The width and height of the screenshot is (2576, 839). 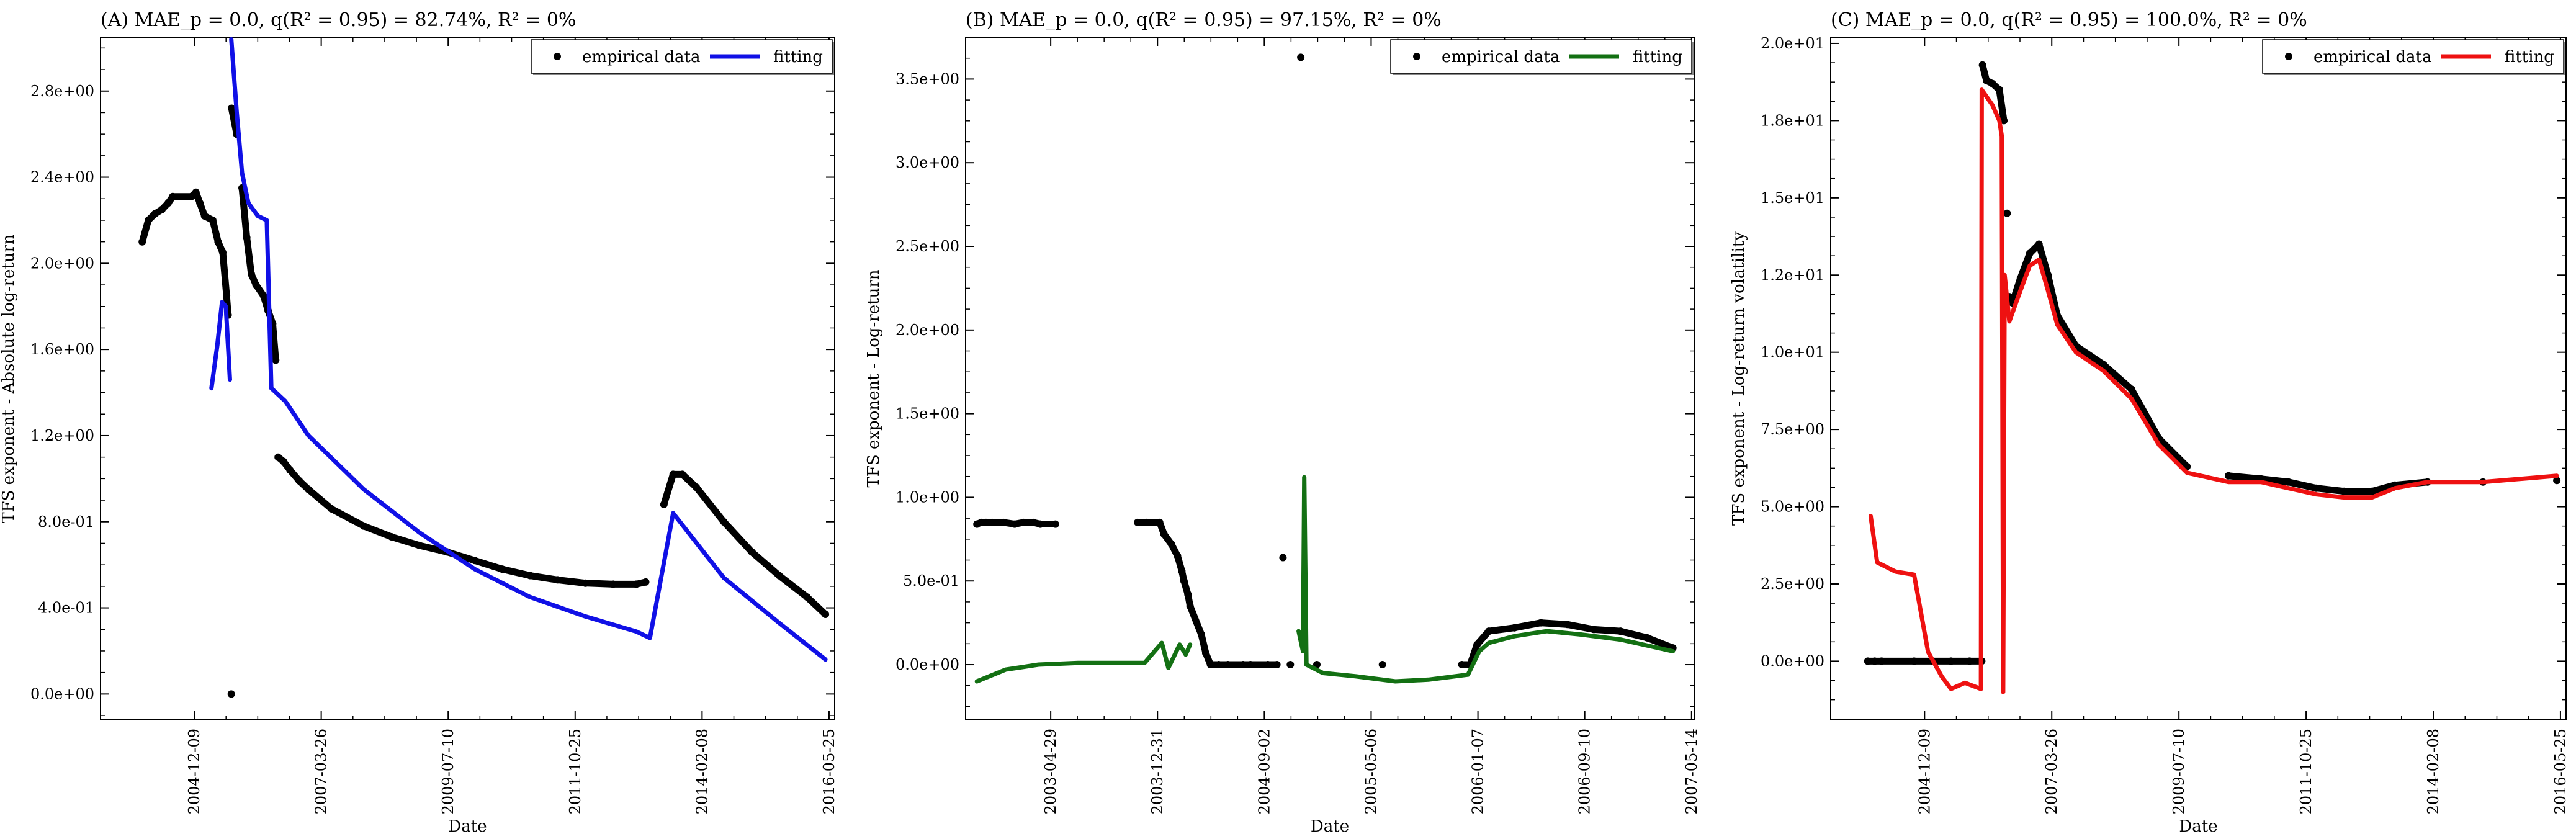 I want to click on y-tick-label: 0.0e+00, so click(x=62, y=693).